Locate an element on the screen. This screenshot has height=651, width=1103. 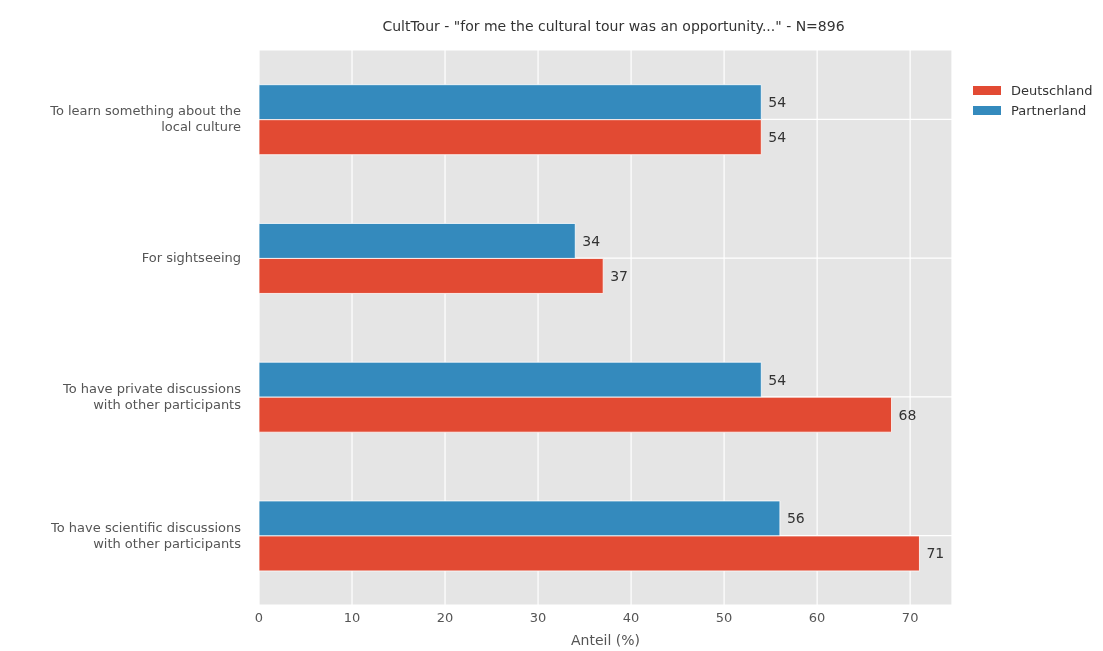
legend-label: Deutschland is located at coordinates (1052, 90).